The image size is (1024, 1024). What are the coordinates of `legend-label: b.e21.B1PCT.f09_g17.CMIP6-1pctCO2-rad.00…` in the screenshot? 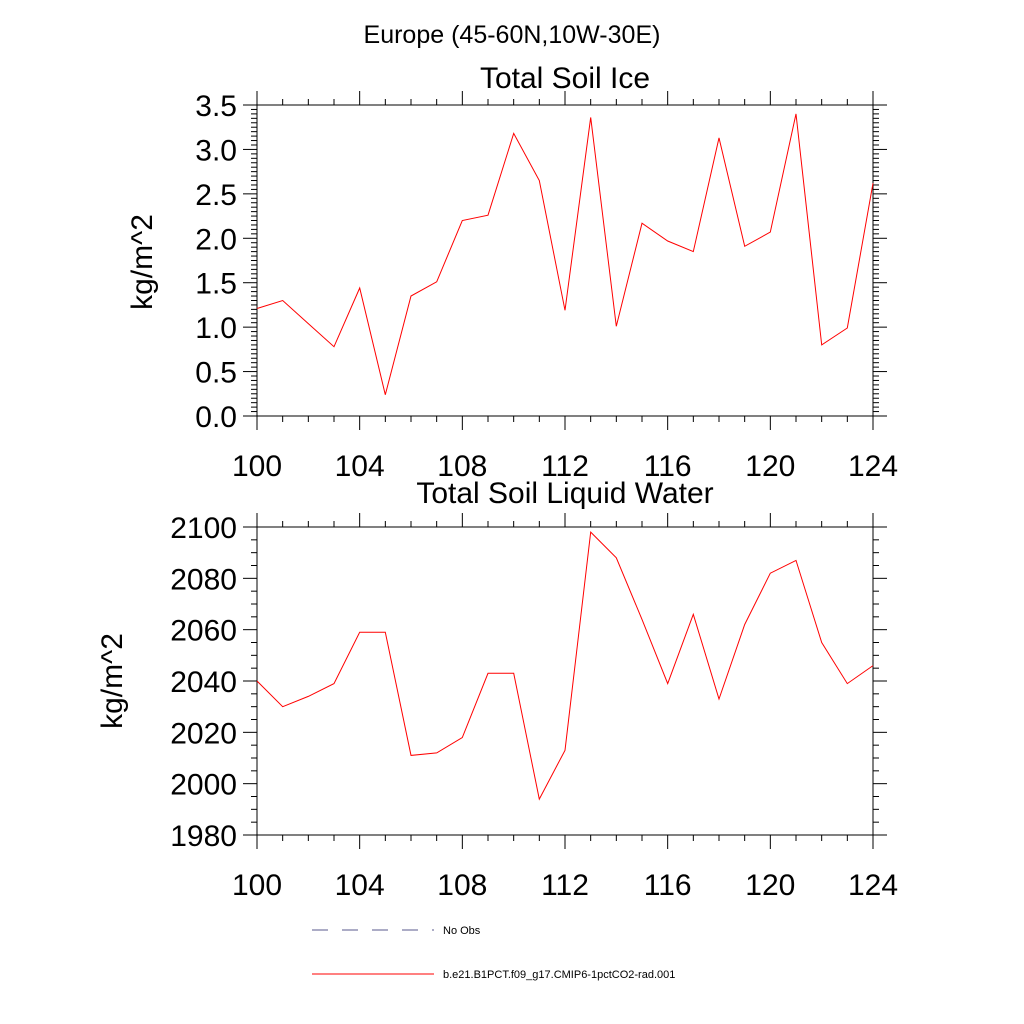 It's located at (559, 975).